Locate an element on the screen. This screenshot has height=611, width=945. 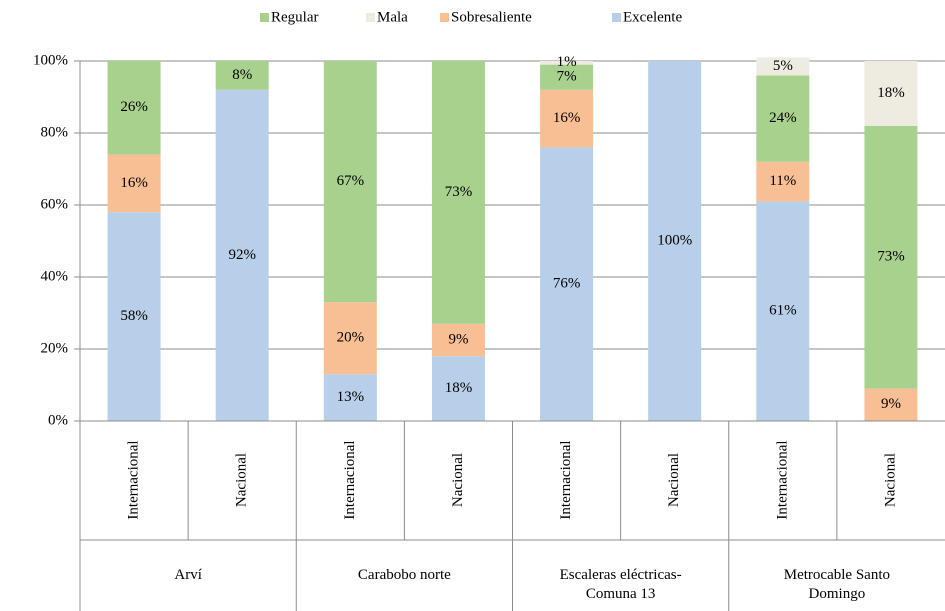
data-label: 61% is located at coordinates (783, 311).